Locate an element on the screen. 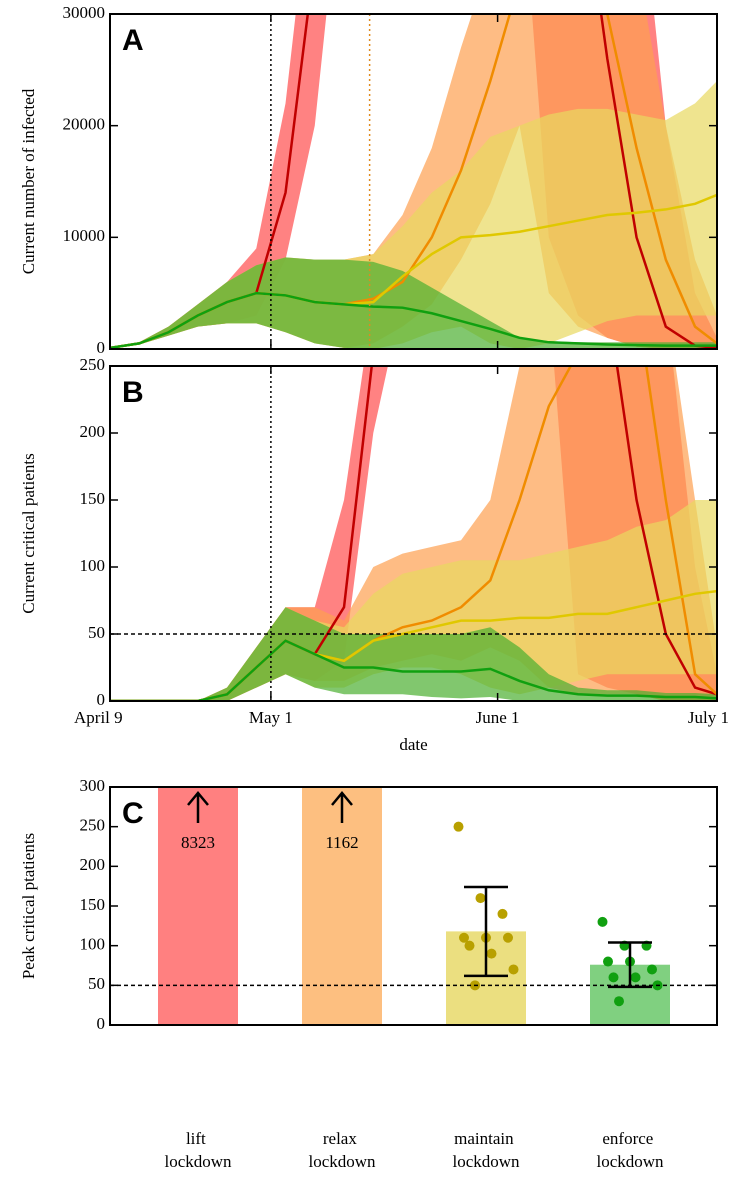 The width and height of the screenshot is (729, 1189). y-tick-label: 20000 is located at coordinates (84, 124).